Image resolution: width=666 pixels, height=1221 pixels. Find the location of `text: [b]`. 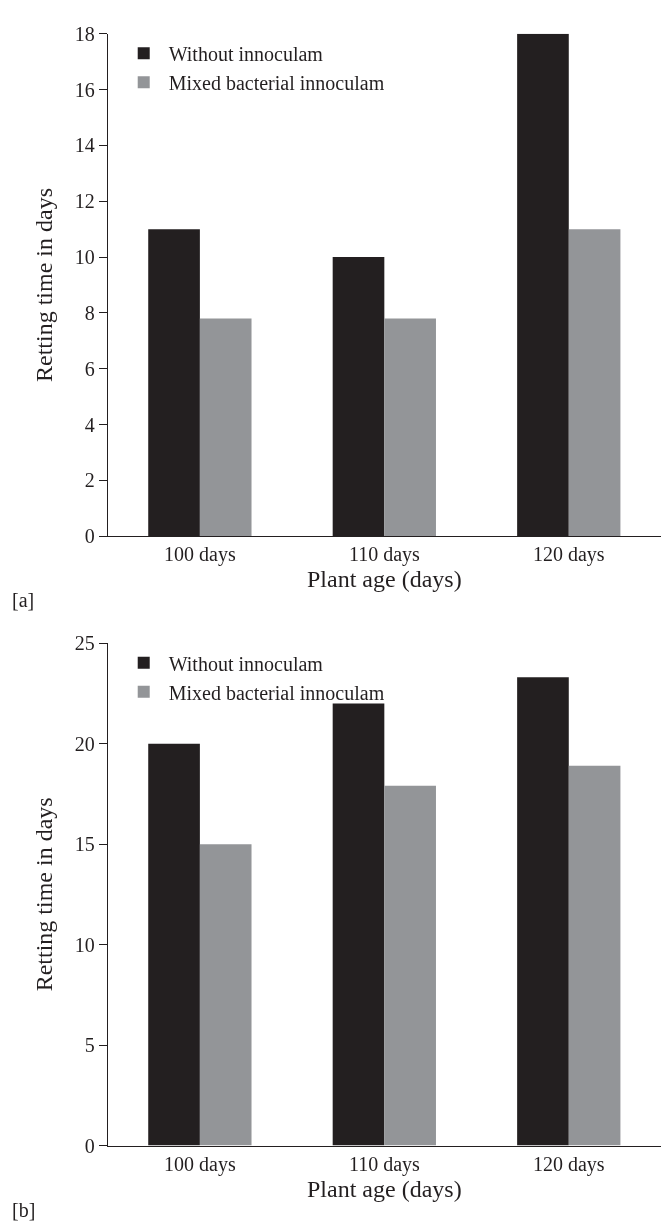

text: [b] is located at coordinates (24, 1210).